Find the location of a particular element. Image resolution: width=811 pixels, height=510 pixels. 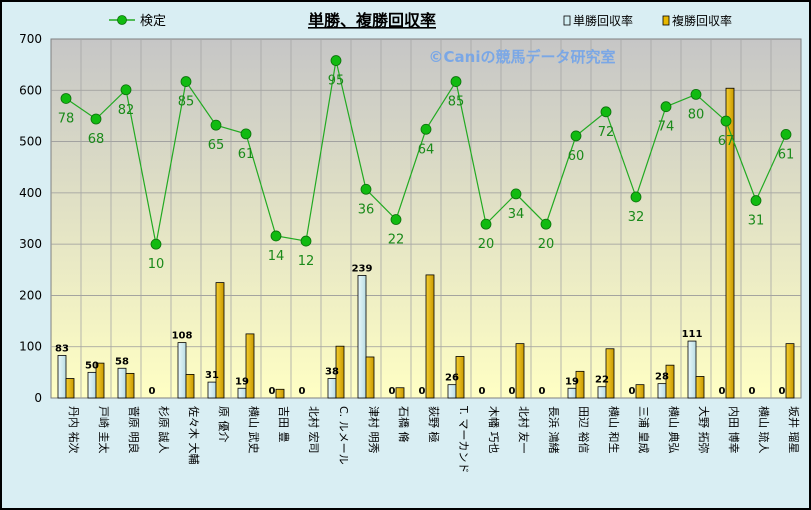

y-tick-label: 700 is located at coordinates (30, 39).